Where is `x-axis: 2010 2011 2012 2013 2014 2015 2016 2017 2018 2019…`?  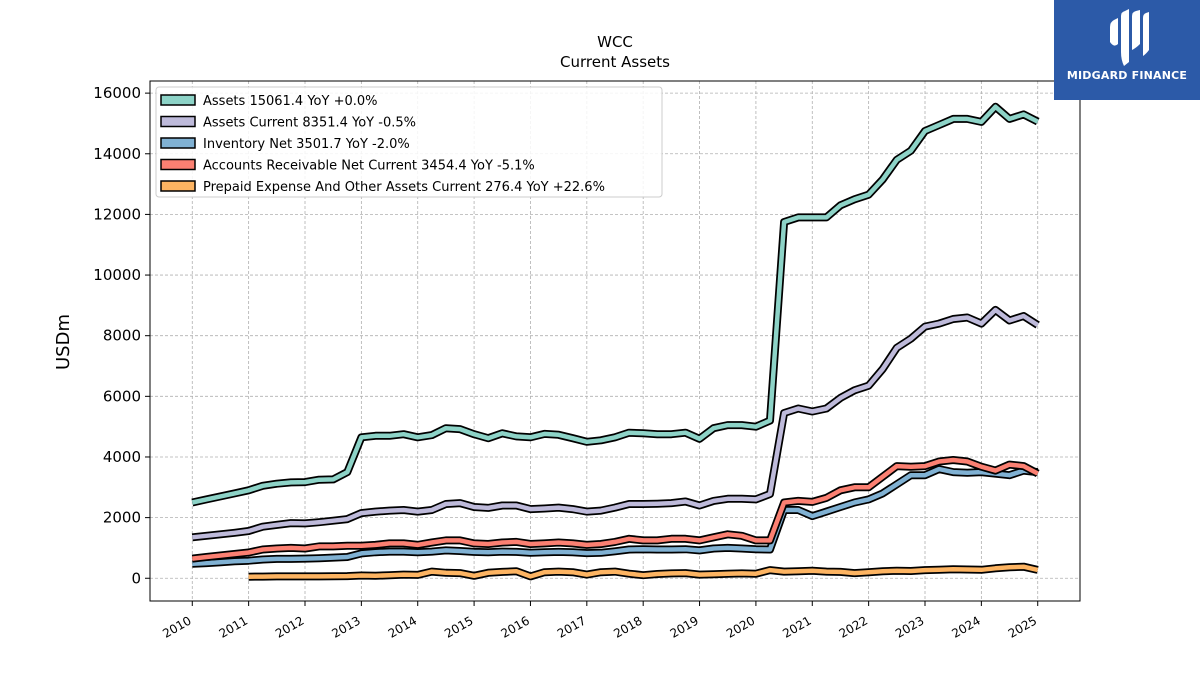 x-axis: 2010 2011 2012 2013 2014 2015 2016 2017 2018 2019… is located at coordinates (599, 621).